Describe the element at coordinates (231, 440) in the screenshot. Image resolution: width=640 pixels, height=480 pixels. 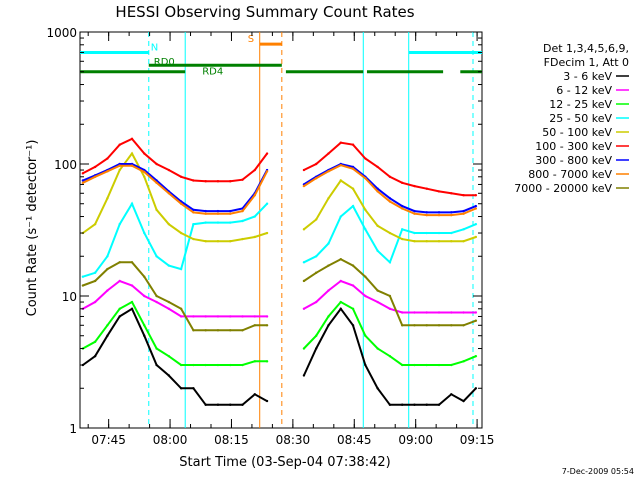
I see `x-tick-label: 08:15` at that location.